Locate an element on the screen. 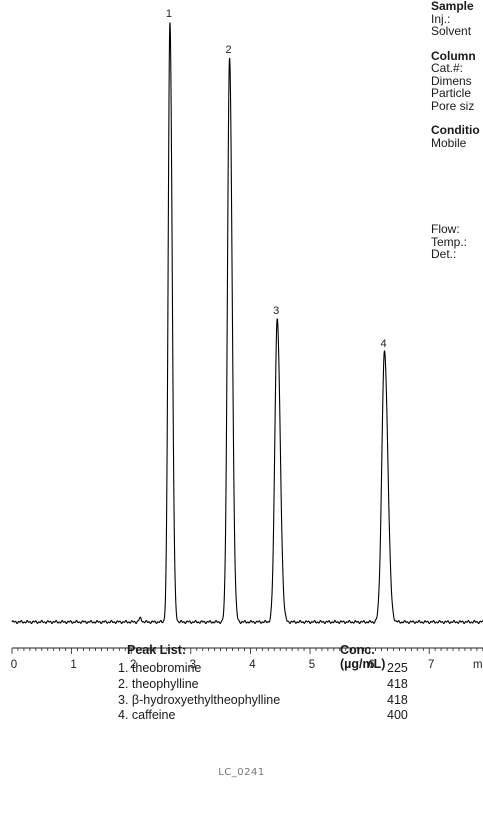  x-tick-label: 0 is located at coordinates (14, 665).